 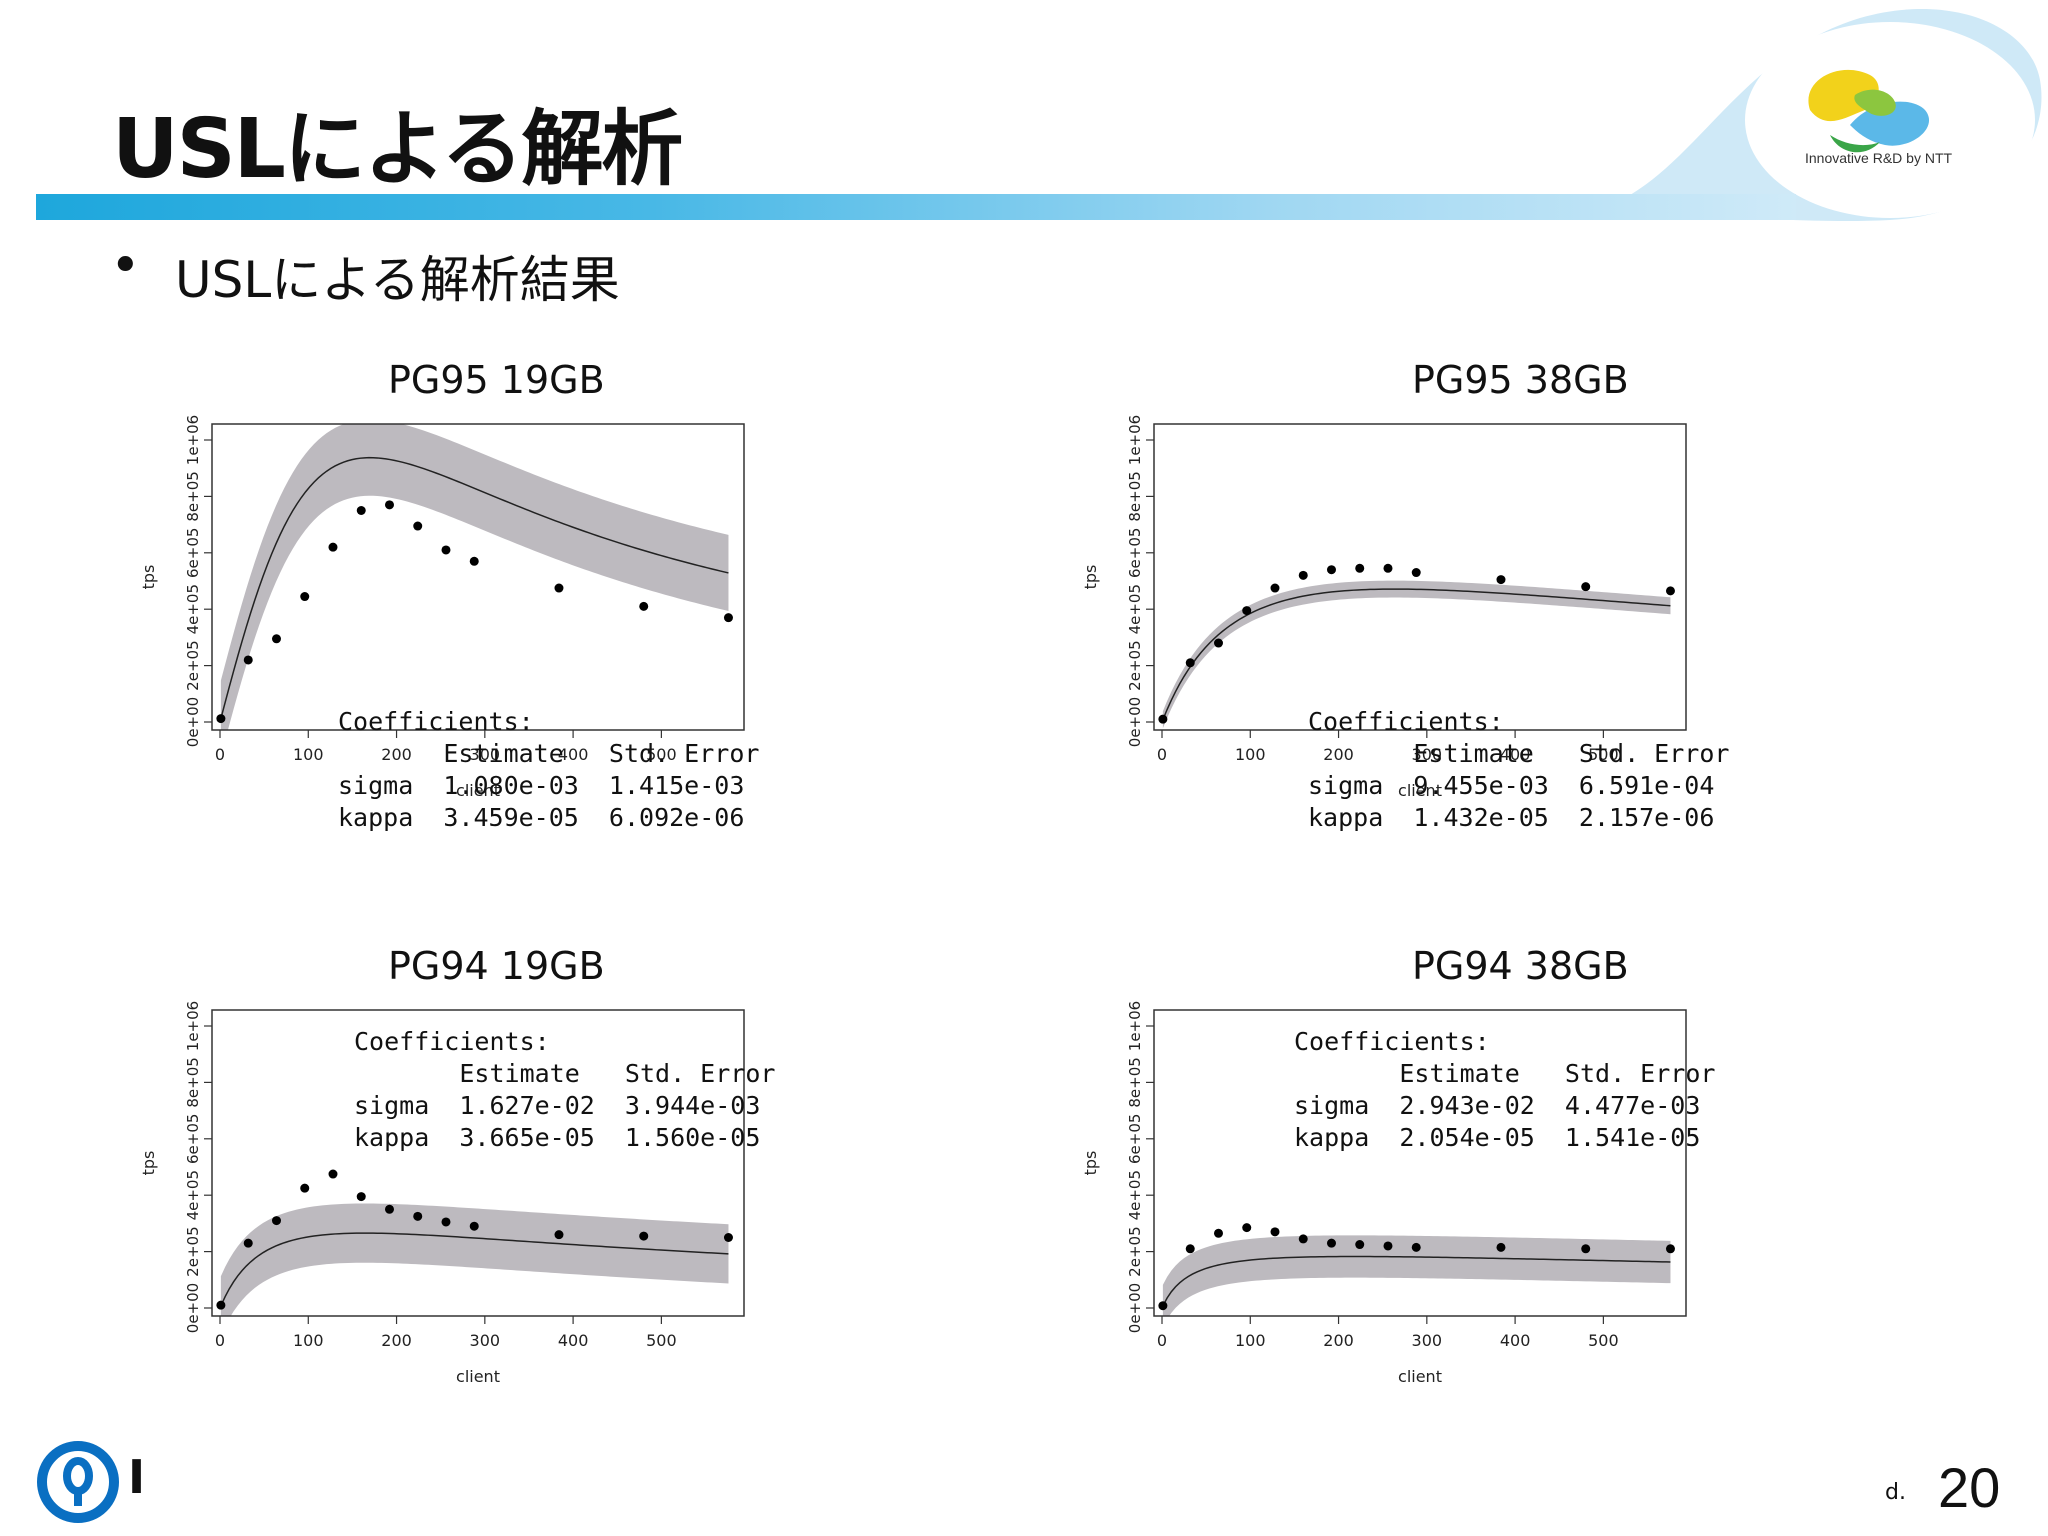 I want to click on footer-mark: d., so click(x=1895, y=1492).